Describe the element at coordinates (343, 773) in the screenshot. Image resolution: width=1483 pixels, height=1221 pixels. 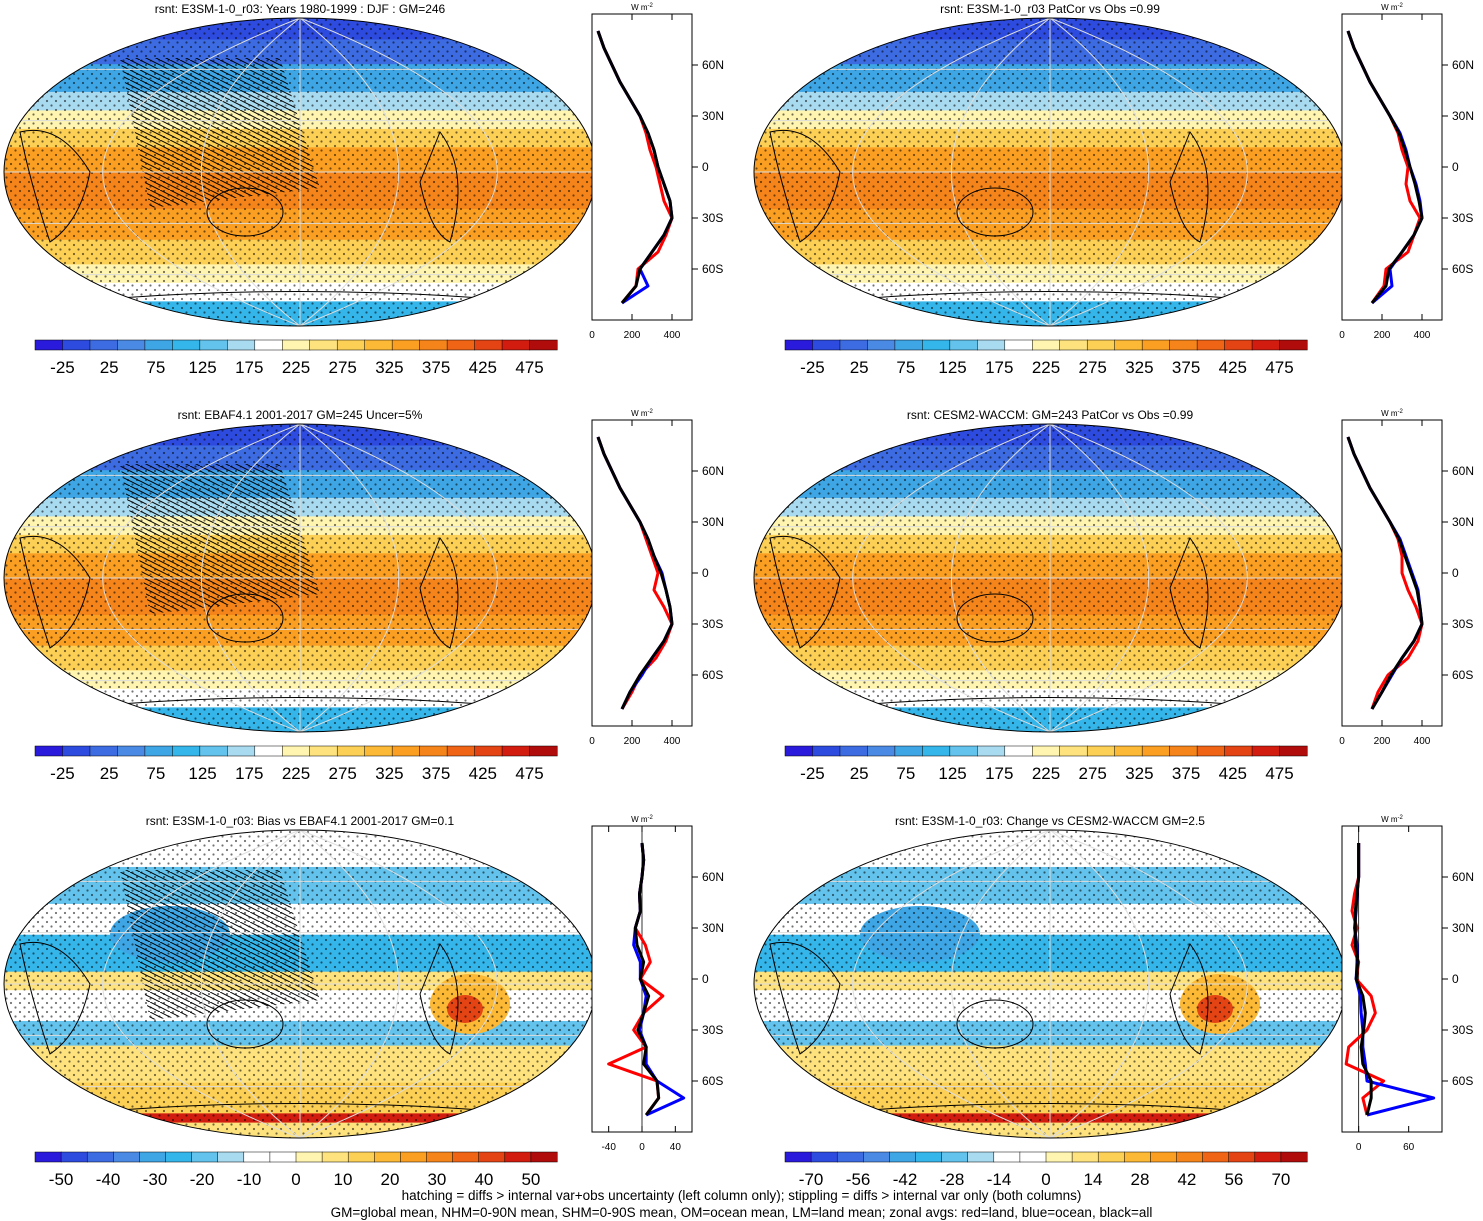
I see `colorbar-label: 275` at that location.